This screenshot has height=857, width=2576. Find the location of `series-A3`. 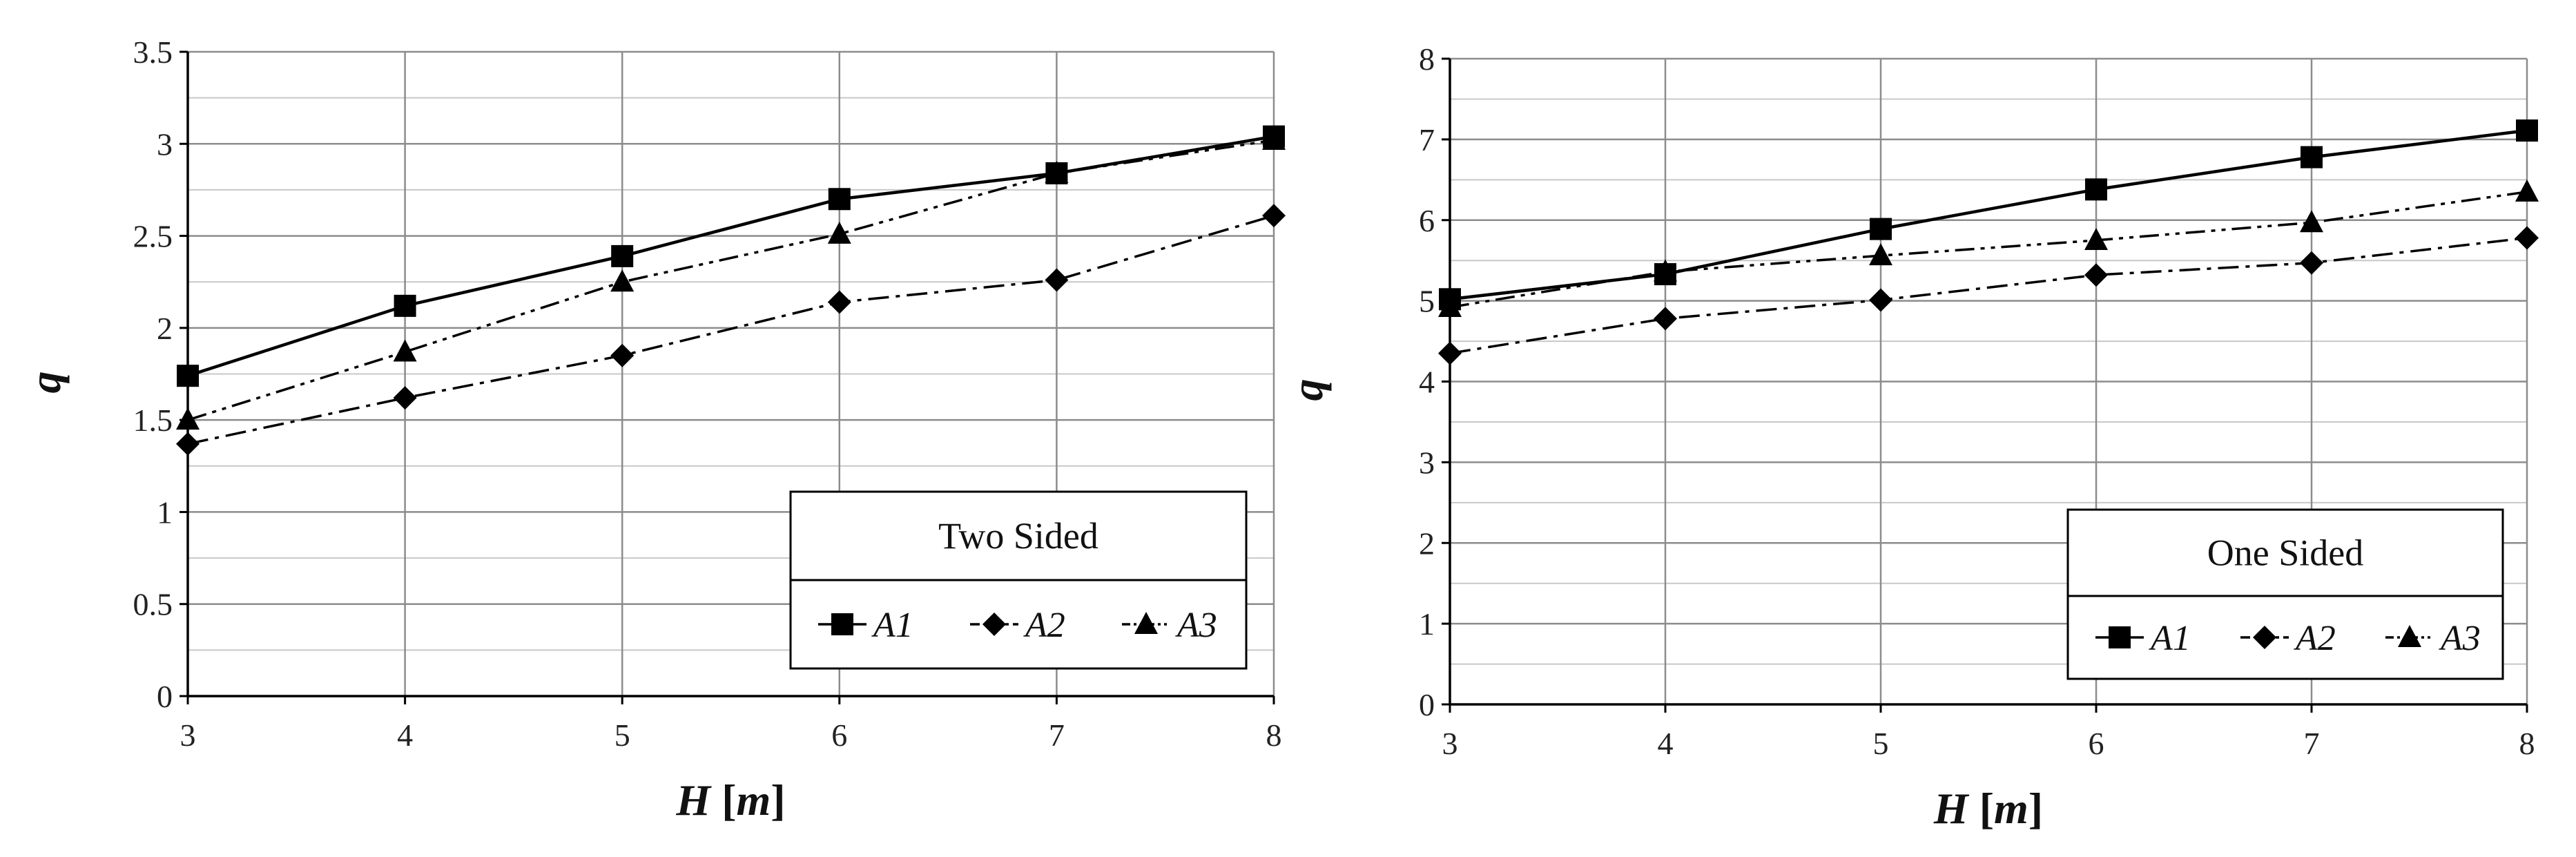

series-A3 is located at coordinates (1988, 248).